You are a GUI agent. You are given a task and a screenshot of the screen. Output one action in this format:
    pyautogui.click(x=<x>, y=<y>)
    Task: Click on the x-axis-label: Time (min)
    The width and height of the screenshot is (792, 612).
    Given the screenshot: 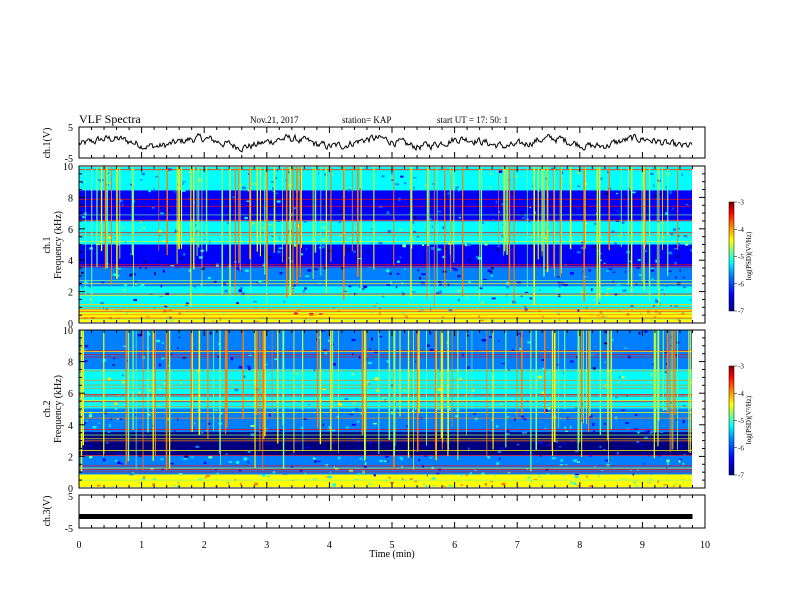 What is the action you would take?
    pyautogui.click(x=391, y=554)
    